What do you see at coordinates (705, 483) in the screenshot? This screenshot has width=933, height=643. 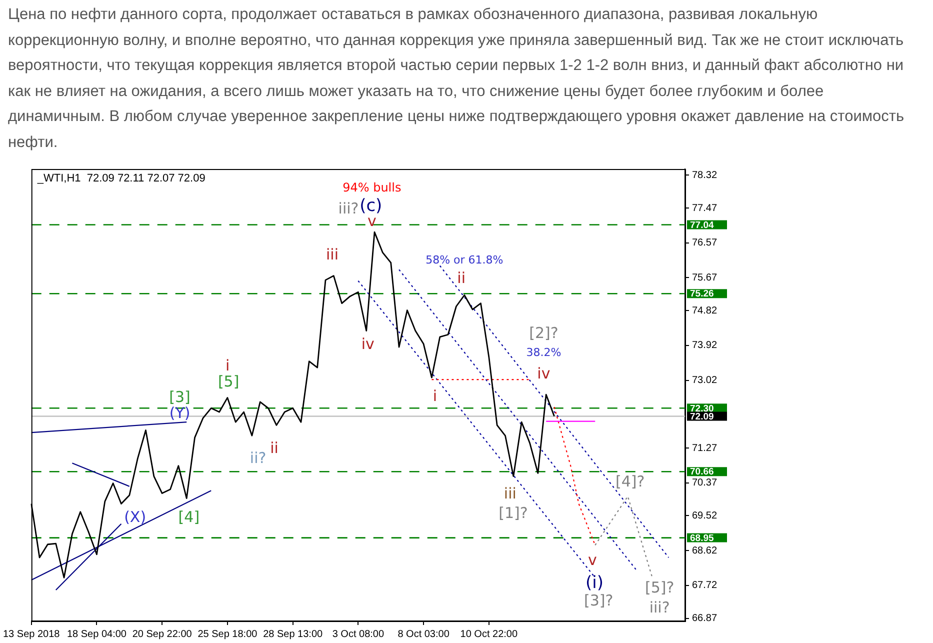 I see `y-tick-label: 70.37` at bounding box center [705, 483].